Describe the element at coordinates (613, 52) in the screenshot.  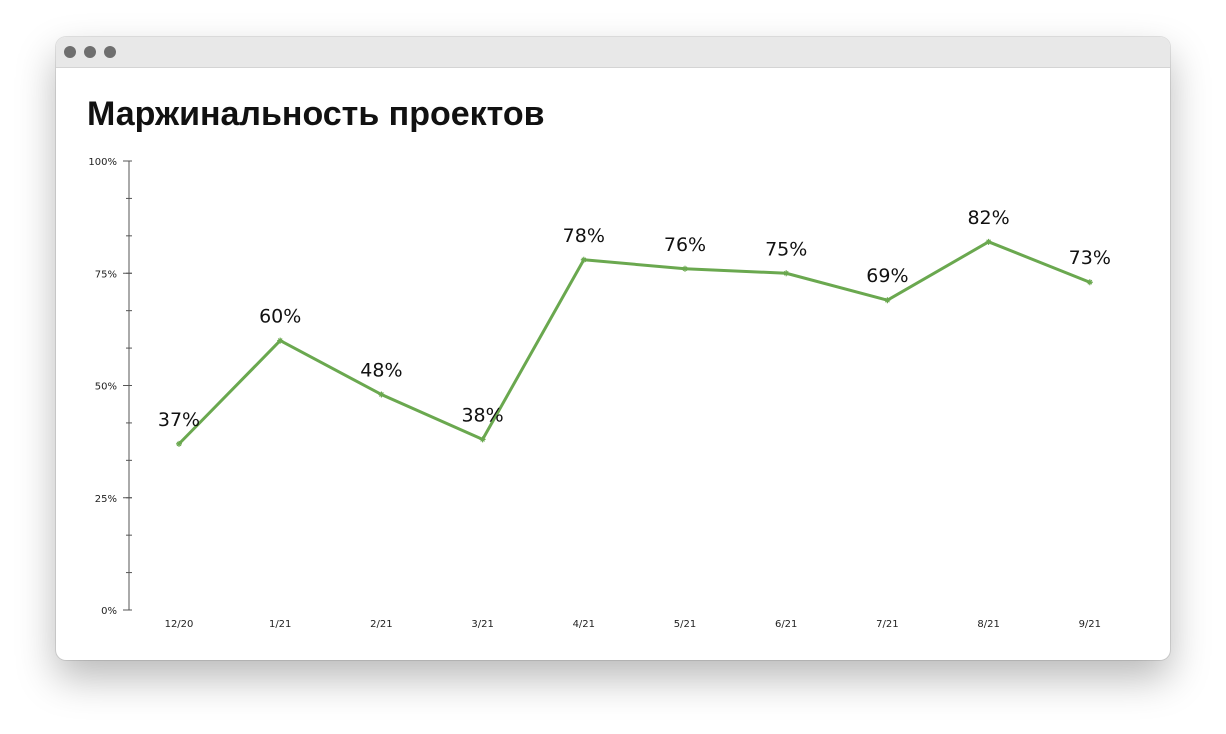
I see `window-titlebar` at that location.